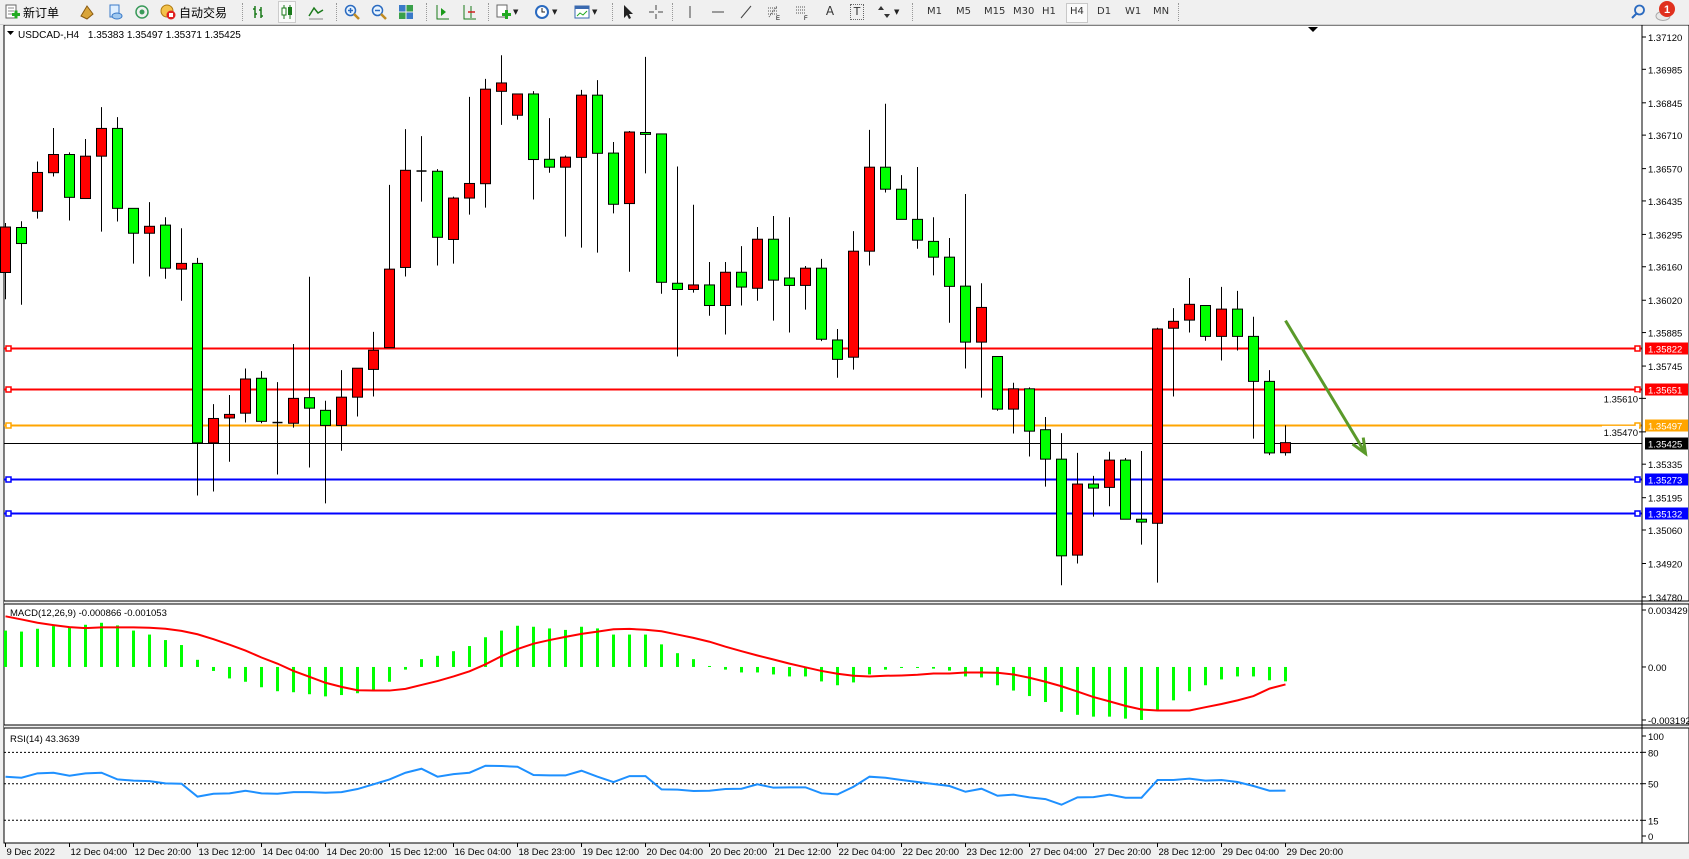  What do you see at coordinates (746, 12) in the screenshot?
I see `trendline-button` at bounding box center [746, 12].